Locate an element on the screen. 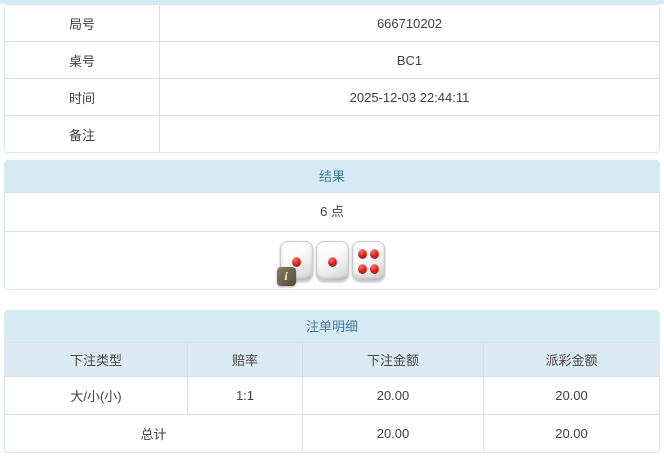 This screenshot has height=462, width=664. table-row: 桌号 BC1 is located at coordinates (332, 60).